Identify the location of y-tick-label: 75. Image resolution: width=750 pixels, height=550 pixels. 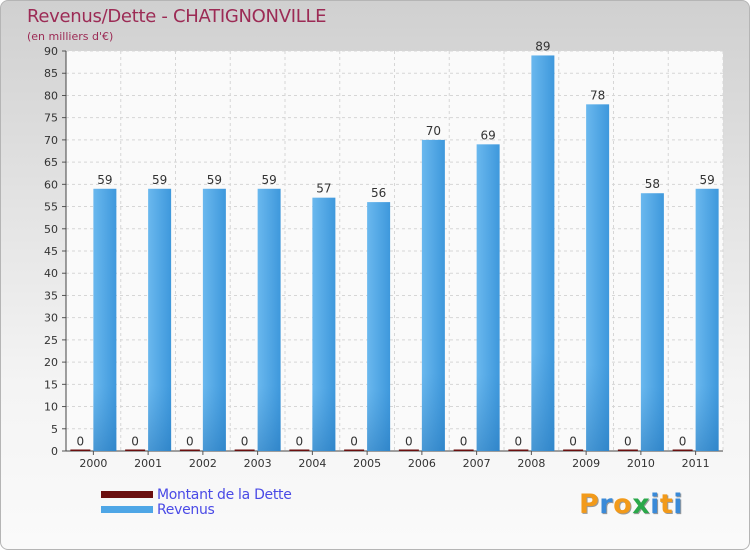
(51, 118).